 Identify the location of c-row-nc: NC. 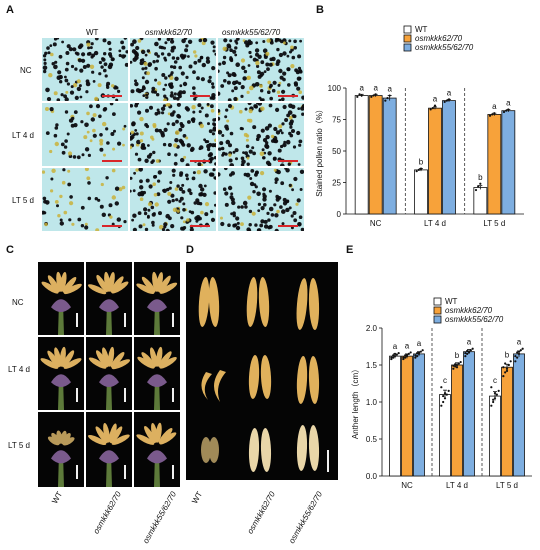
(18, 302).